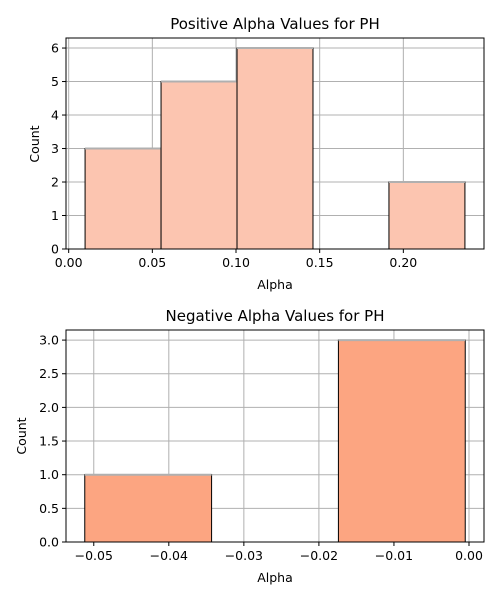 Image resolution: width=500 pixels, height=600 pixels. What do you see at coordinates (55, 182) in the screenshot?
I see `y-tick-label: 2` at bounding box center [55, 182].